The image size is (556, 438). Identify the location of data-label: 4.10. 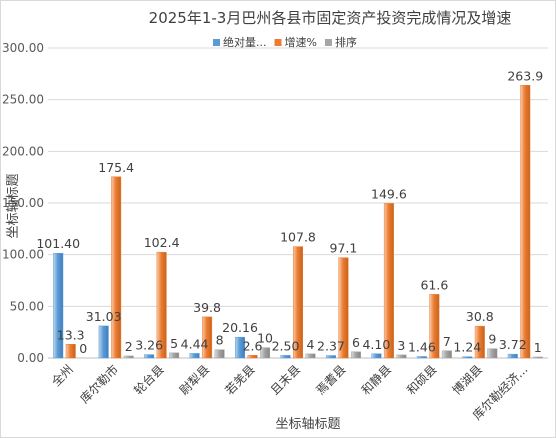
(376, 344).